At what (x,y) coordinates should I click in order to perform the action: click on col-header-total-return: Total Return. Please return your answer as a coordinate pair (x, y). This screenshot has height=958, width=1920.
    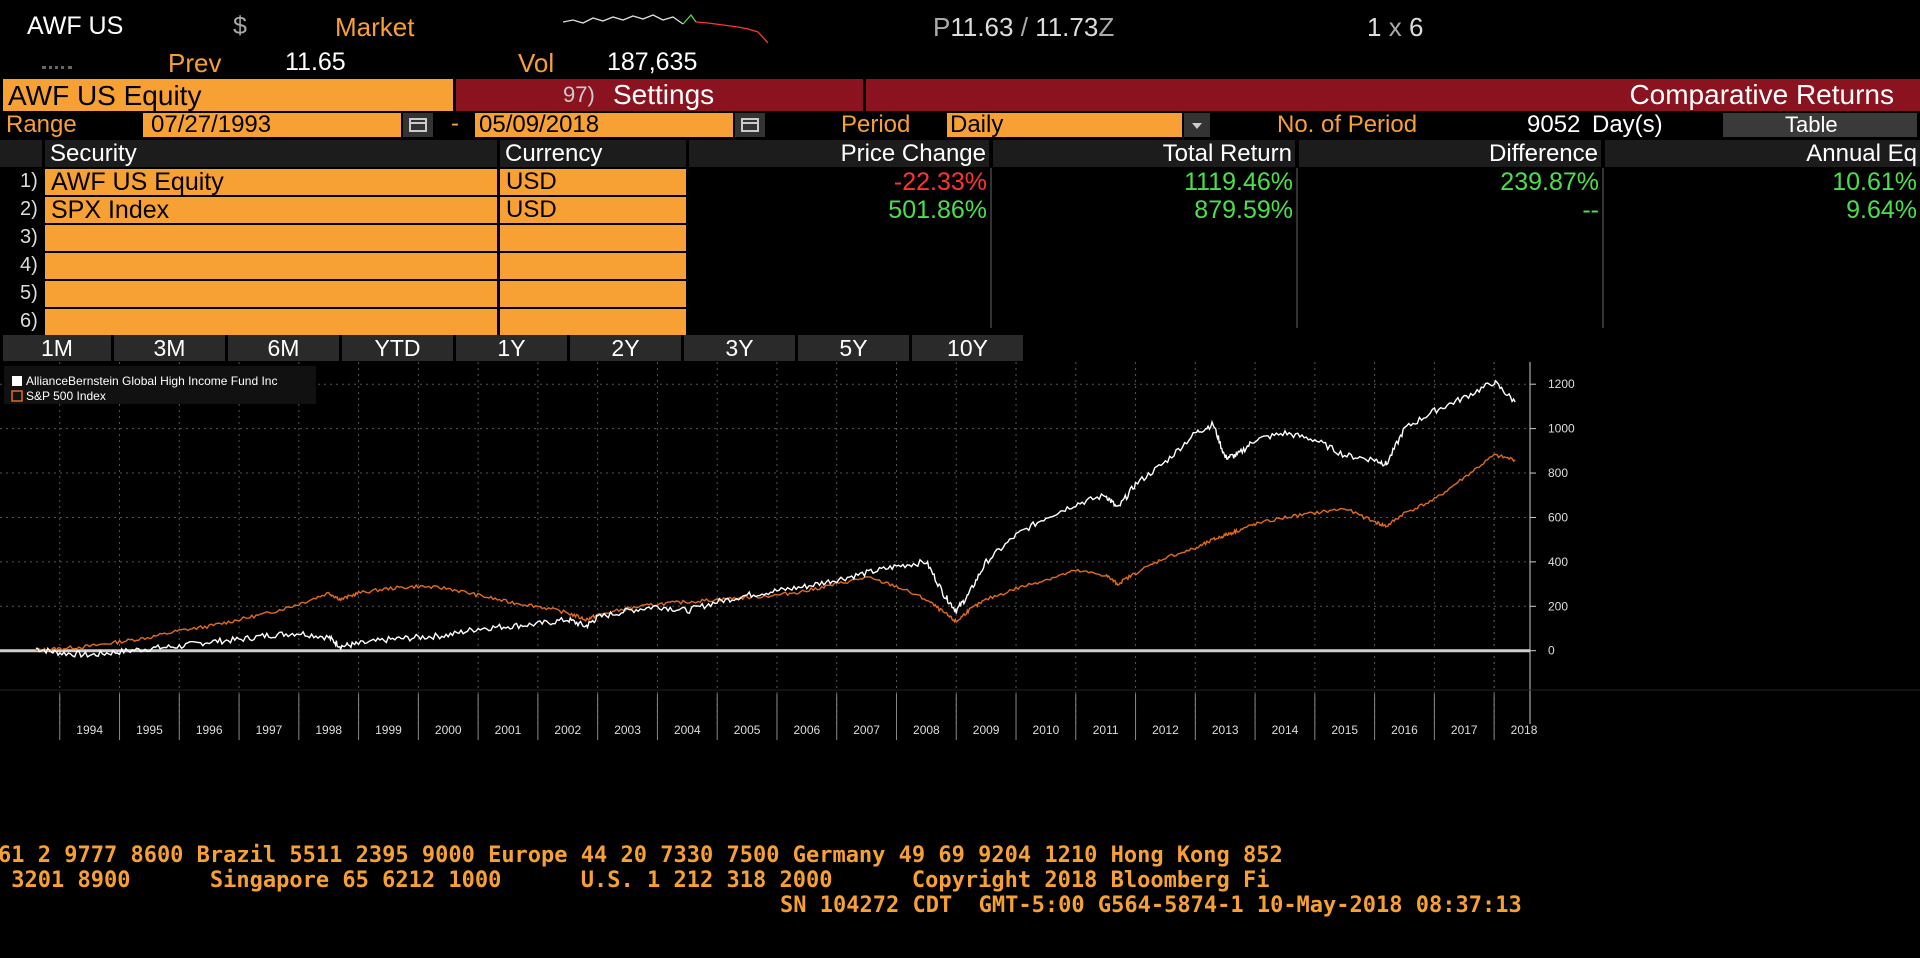
    Looking at the image, I should click on (1144, 153).